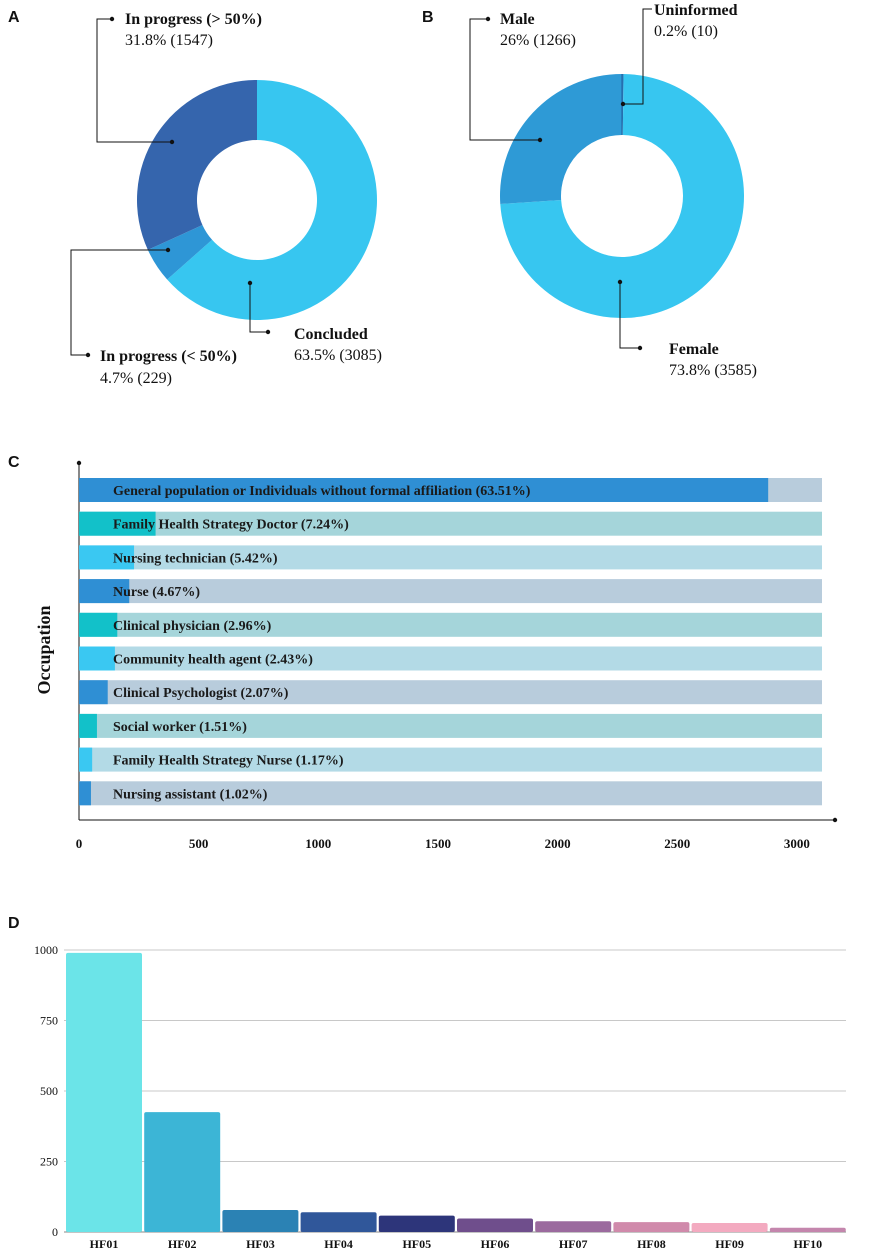 The width and height of the screenshot is (876, 1255). I want to click on x-tick-label: HF01, so click(104, 1244).